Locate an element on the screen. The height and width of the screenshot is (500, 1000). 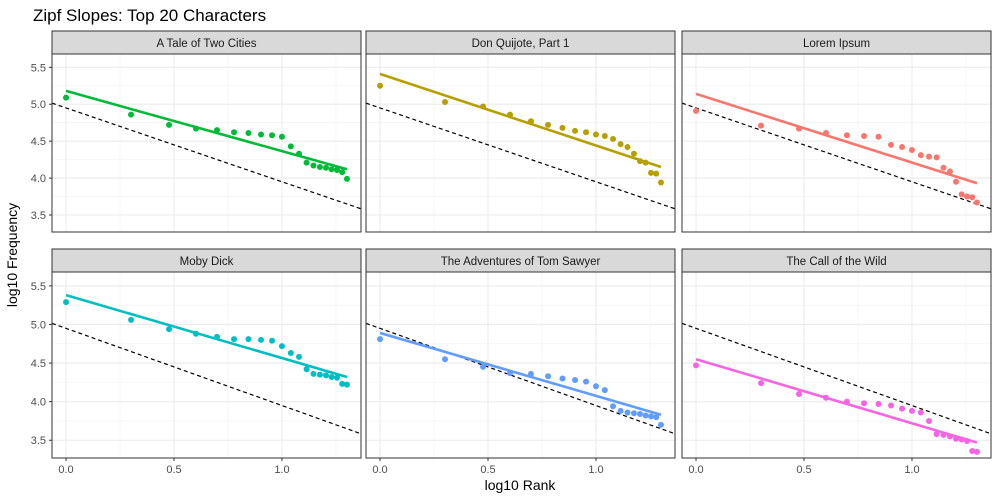
facet-panel: Don Quijote, Part 1 is located at coordinates (520, 131).